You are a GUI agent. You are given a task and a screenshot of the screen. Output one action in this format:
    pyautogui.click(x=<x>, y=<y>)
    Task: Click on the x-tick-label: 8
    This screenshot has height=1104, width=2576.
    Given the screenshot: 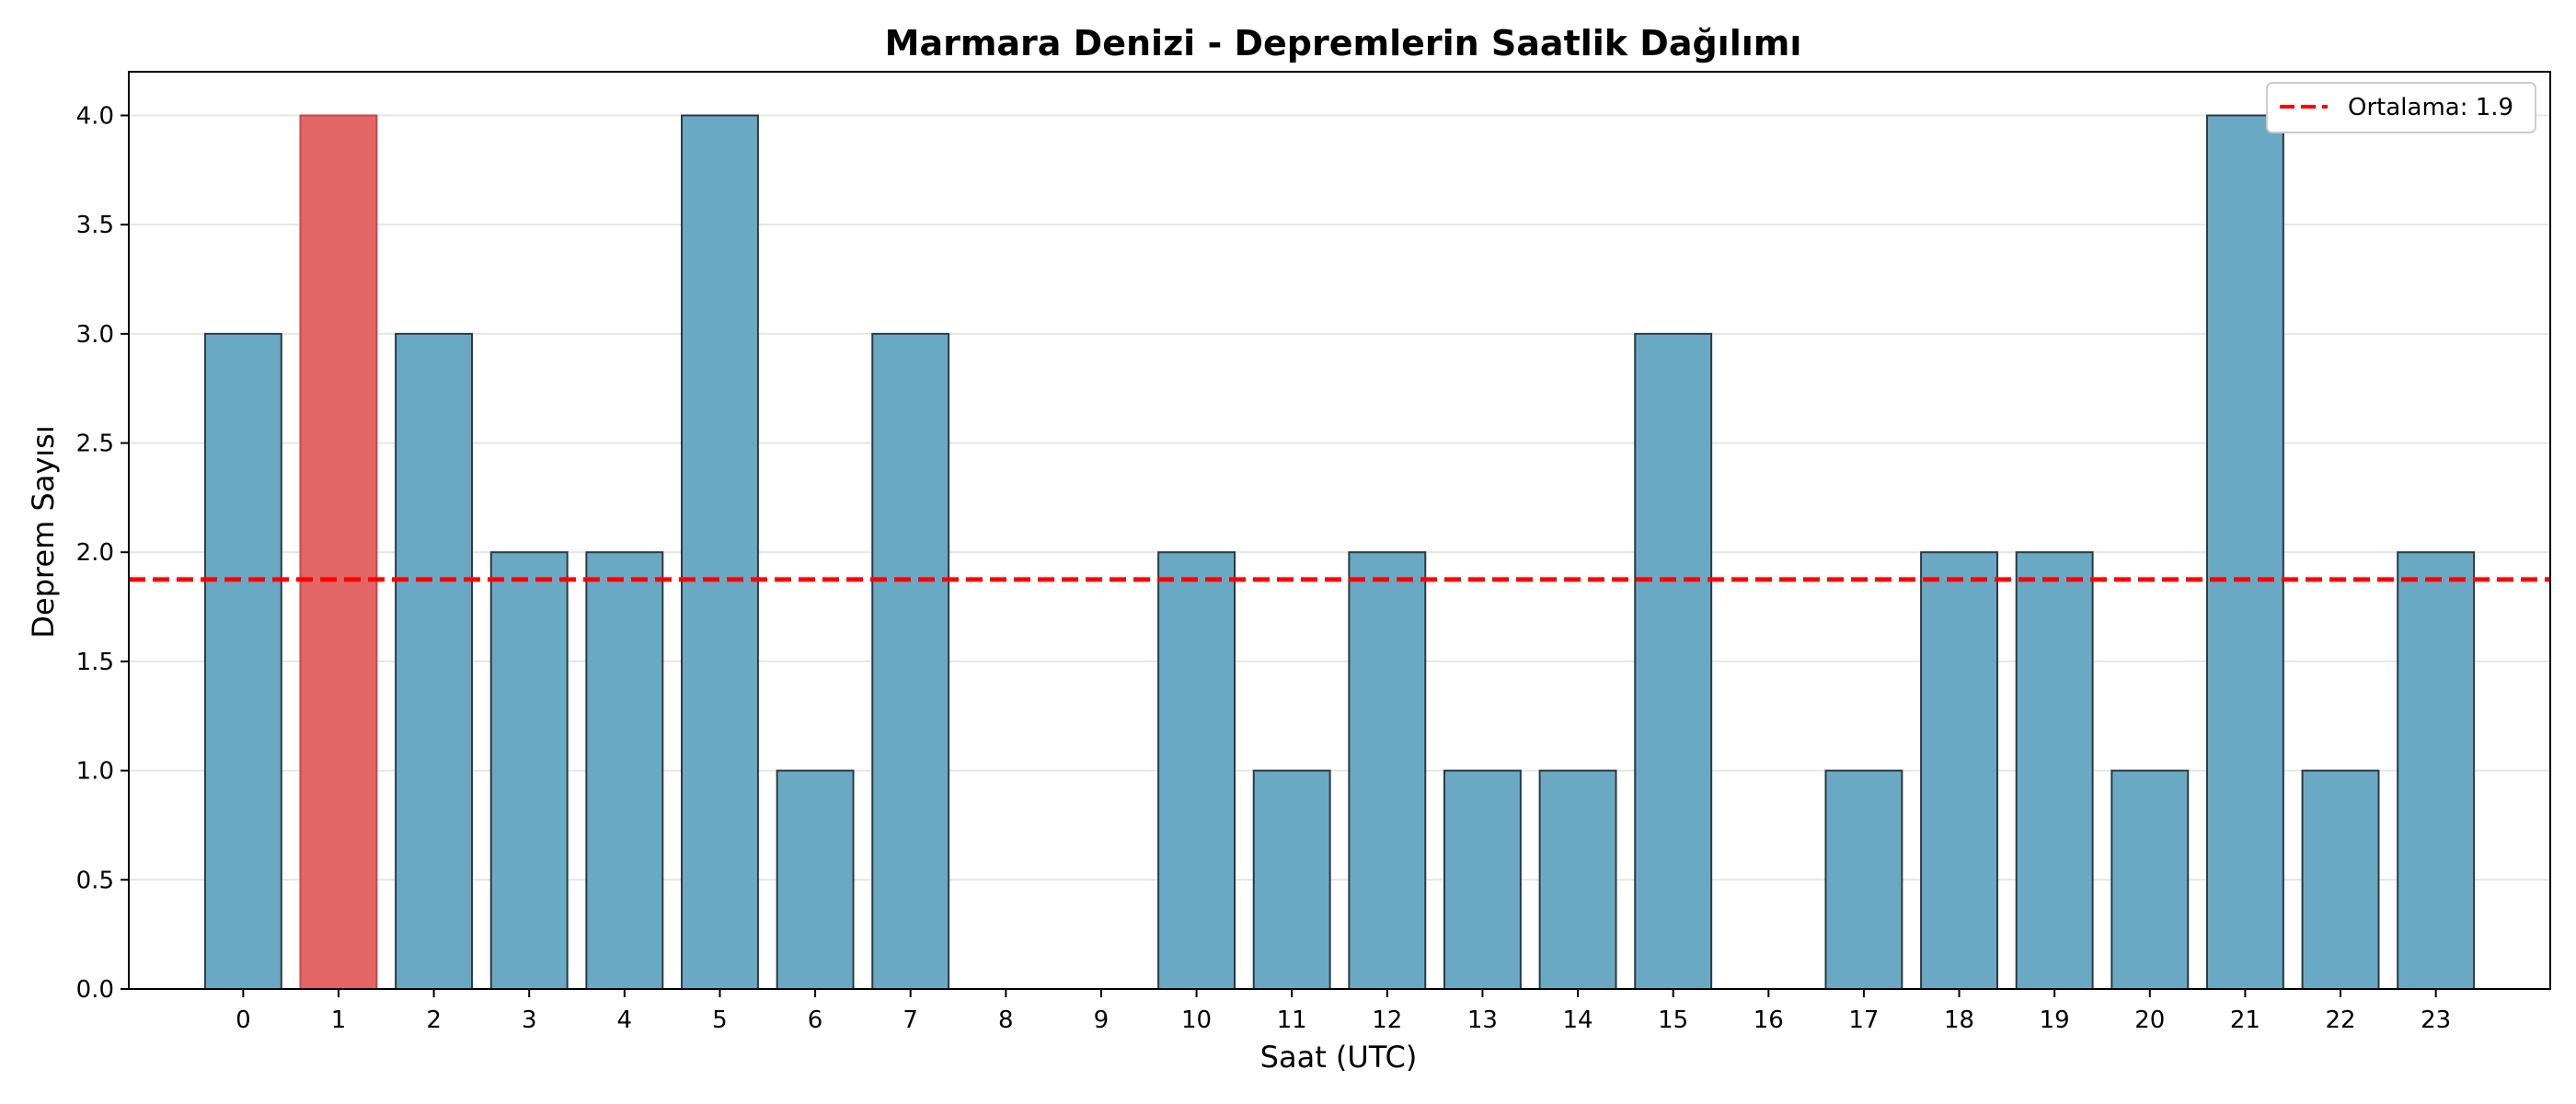 What is the action you would take?
    pyautogui.click(x=1006, y=1020)
    